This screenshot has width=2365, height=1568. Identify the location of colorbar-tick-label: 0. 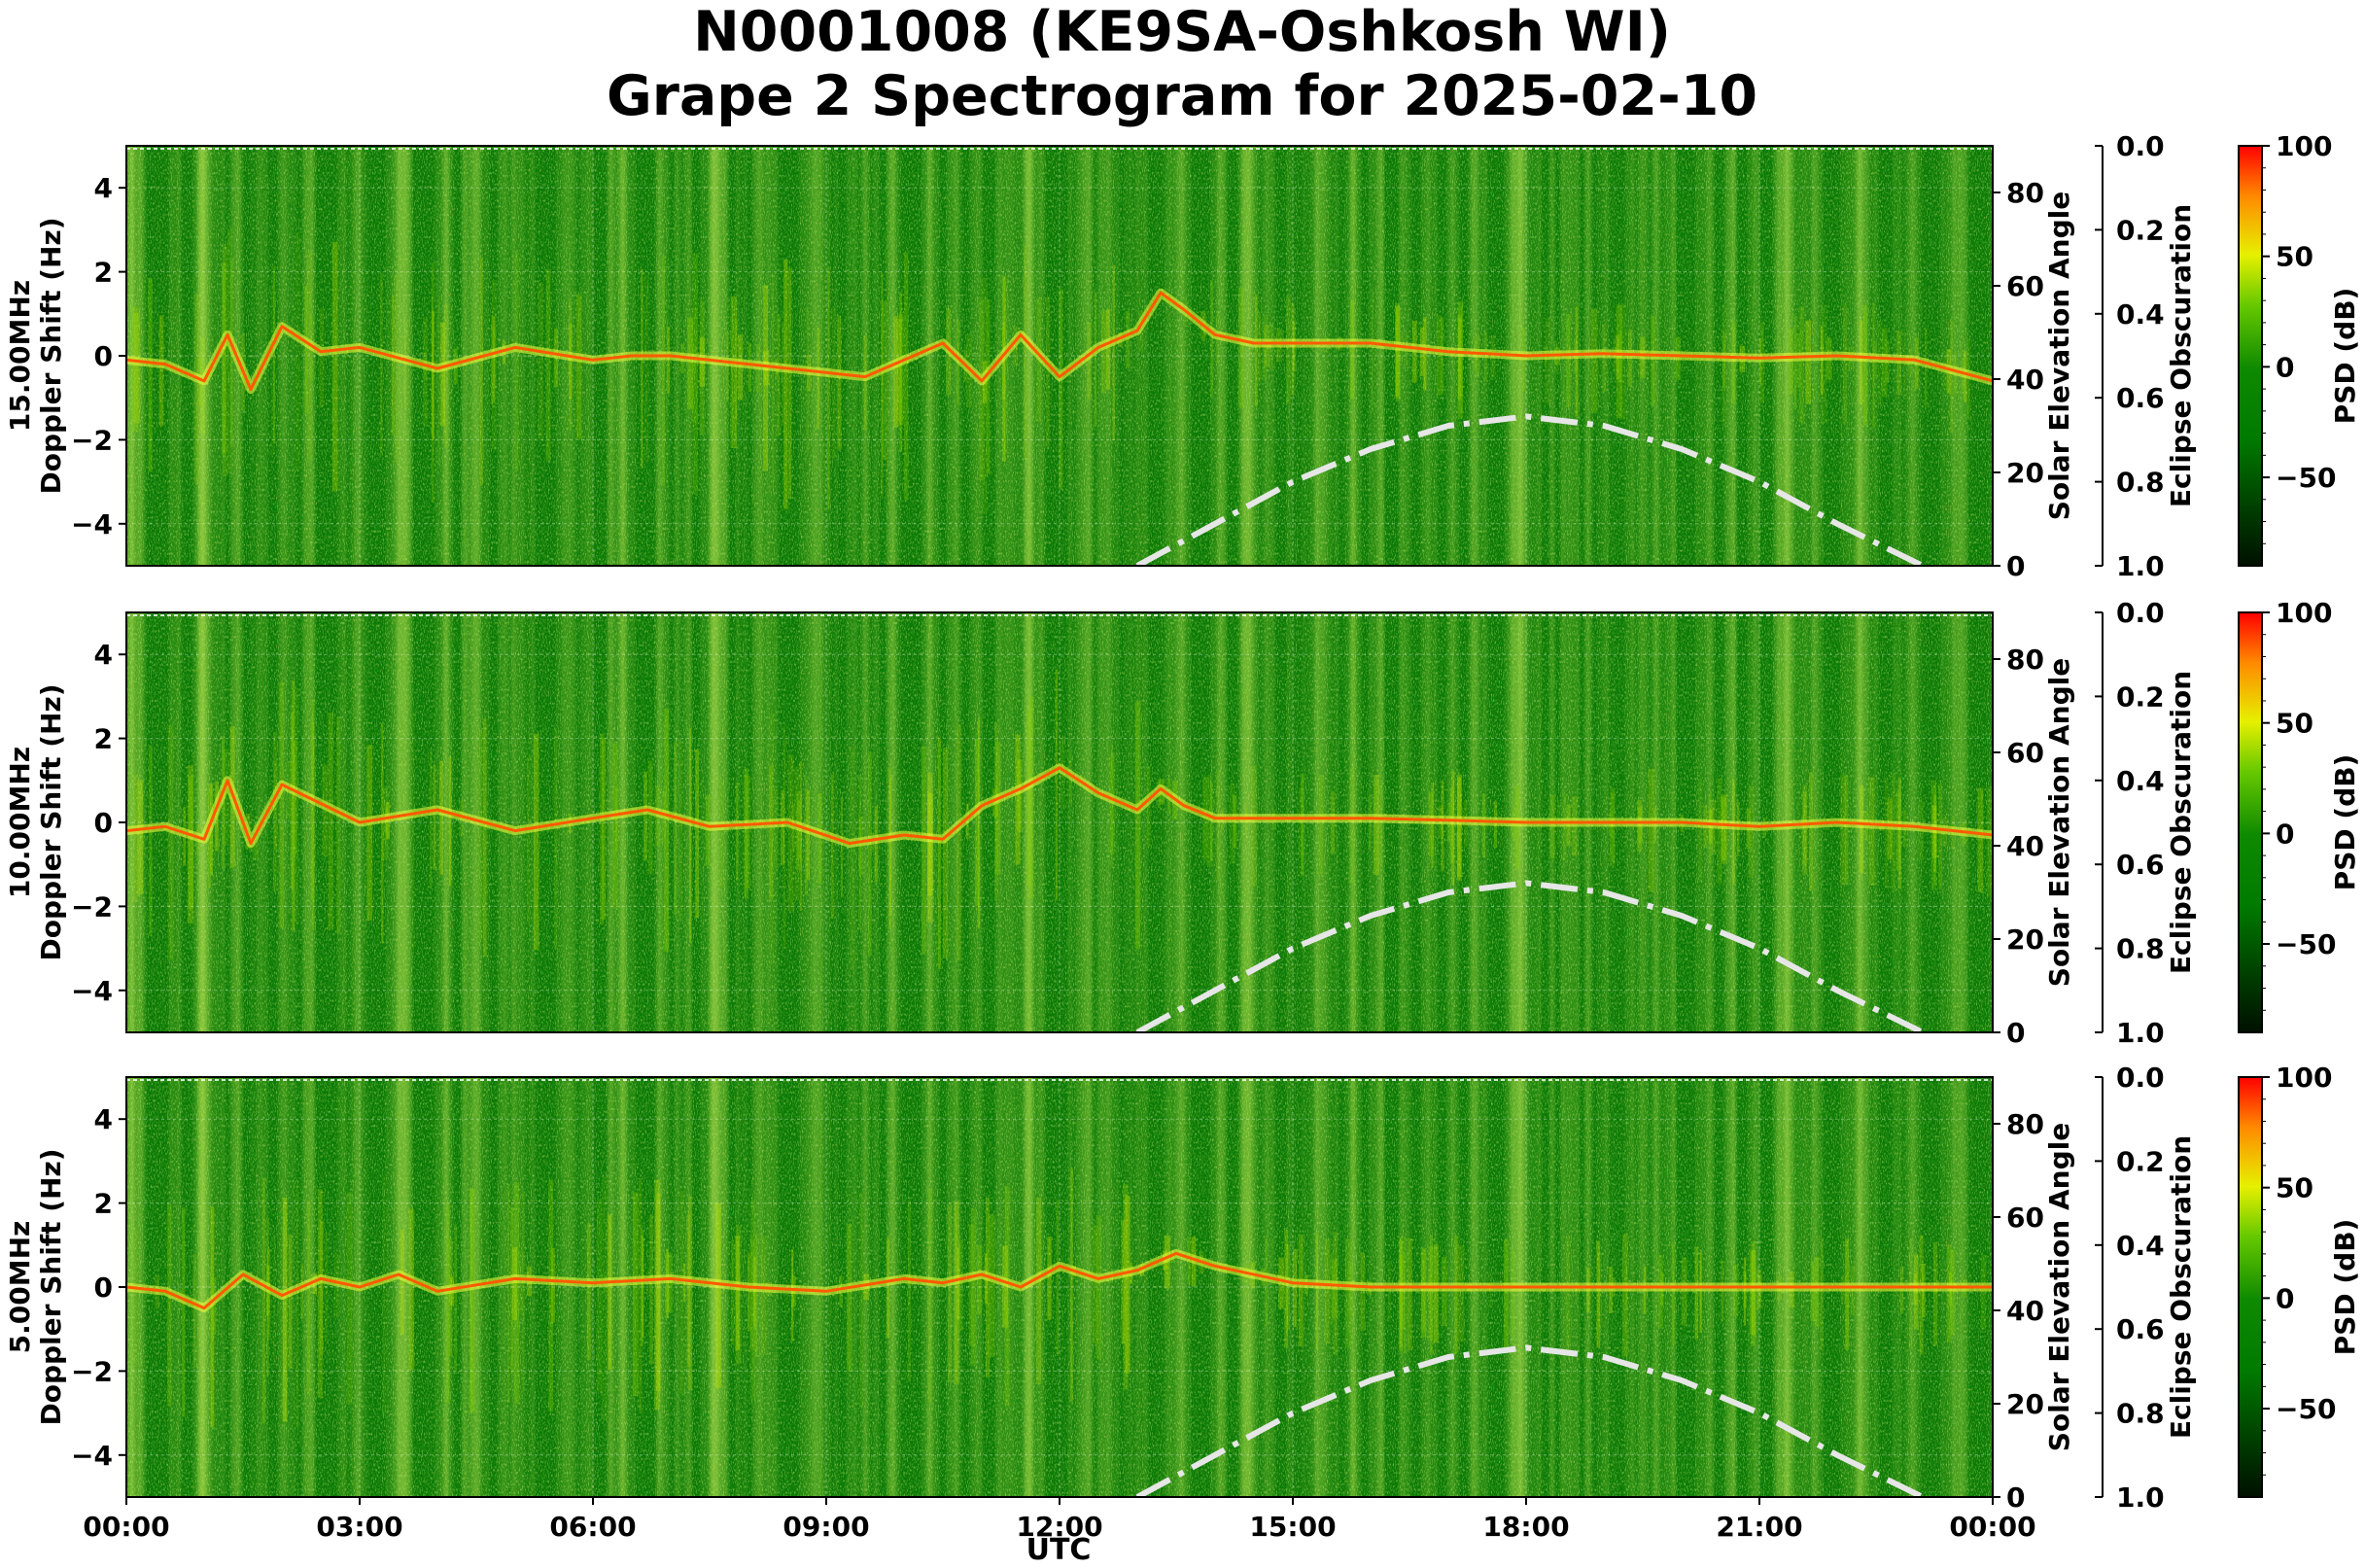
(2285, 367).